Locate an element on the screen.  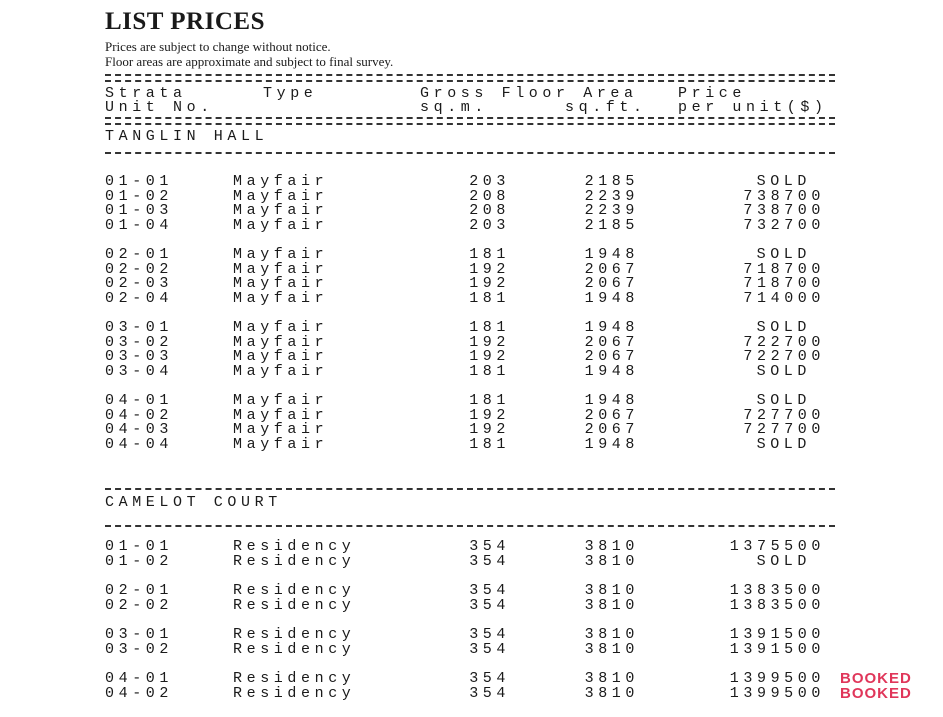
unit-number: 03-02 is located at coordinates (139, 649).